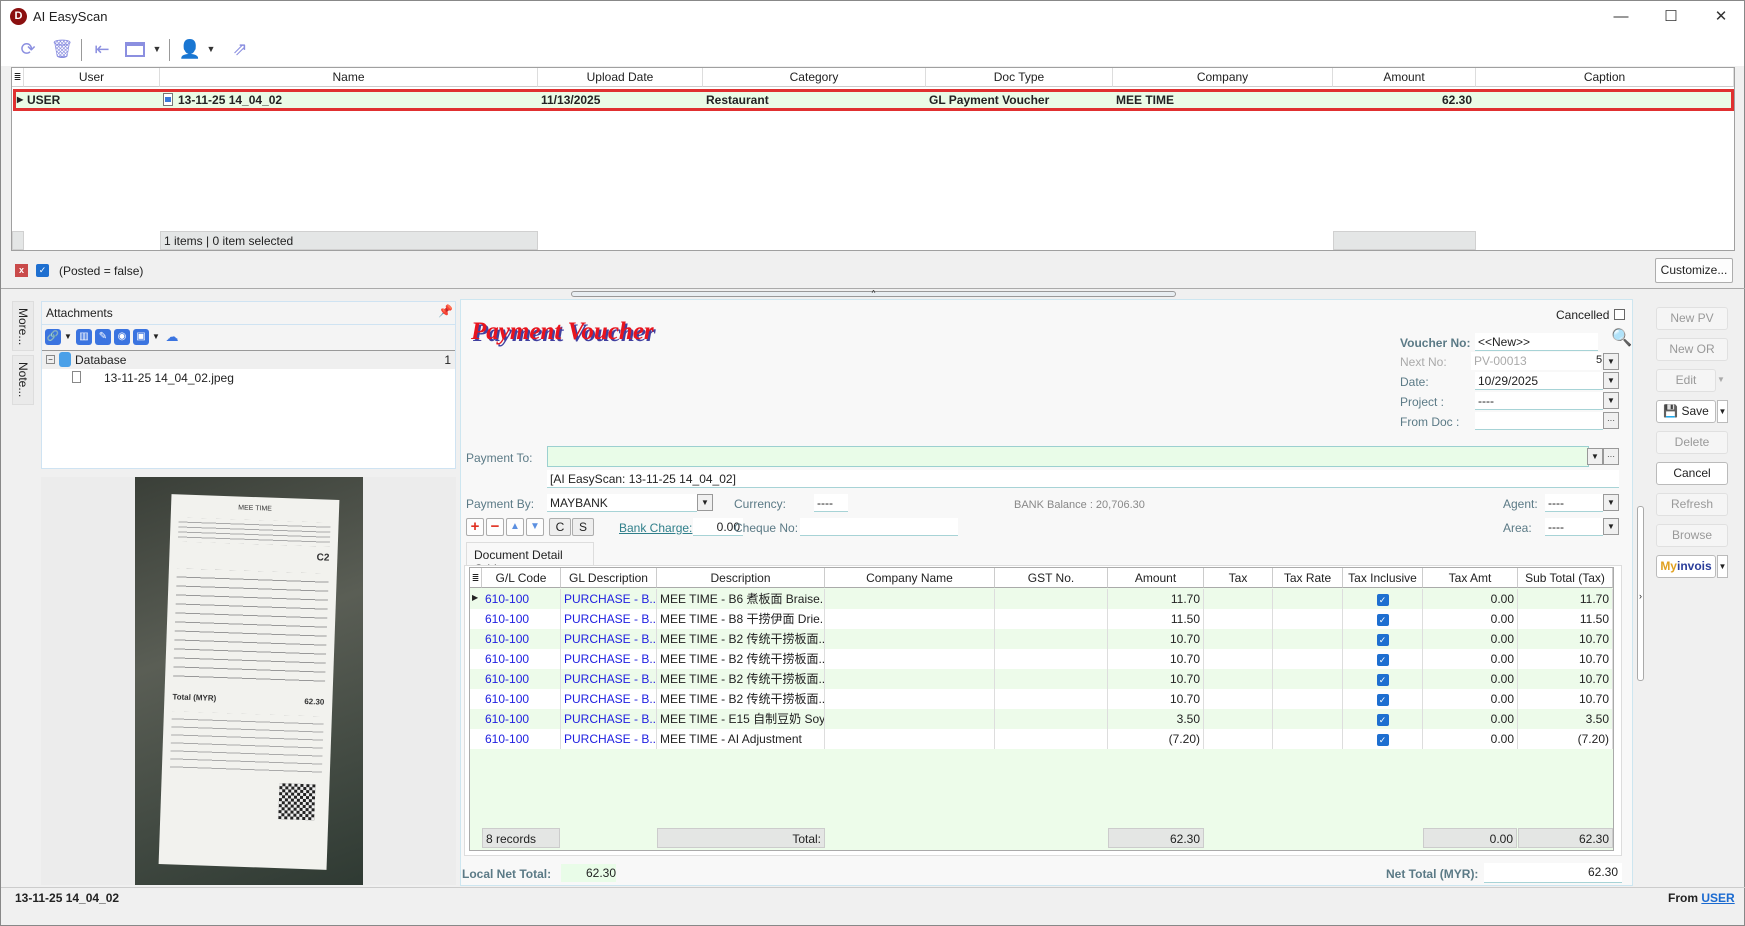  I want to click on payment-to-browse-button: ···, so click(1611, 456).